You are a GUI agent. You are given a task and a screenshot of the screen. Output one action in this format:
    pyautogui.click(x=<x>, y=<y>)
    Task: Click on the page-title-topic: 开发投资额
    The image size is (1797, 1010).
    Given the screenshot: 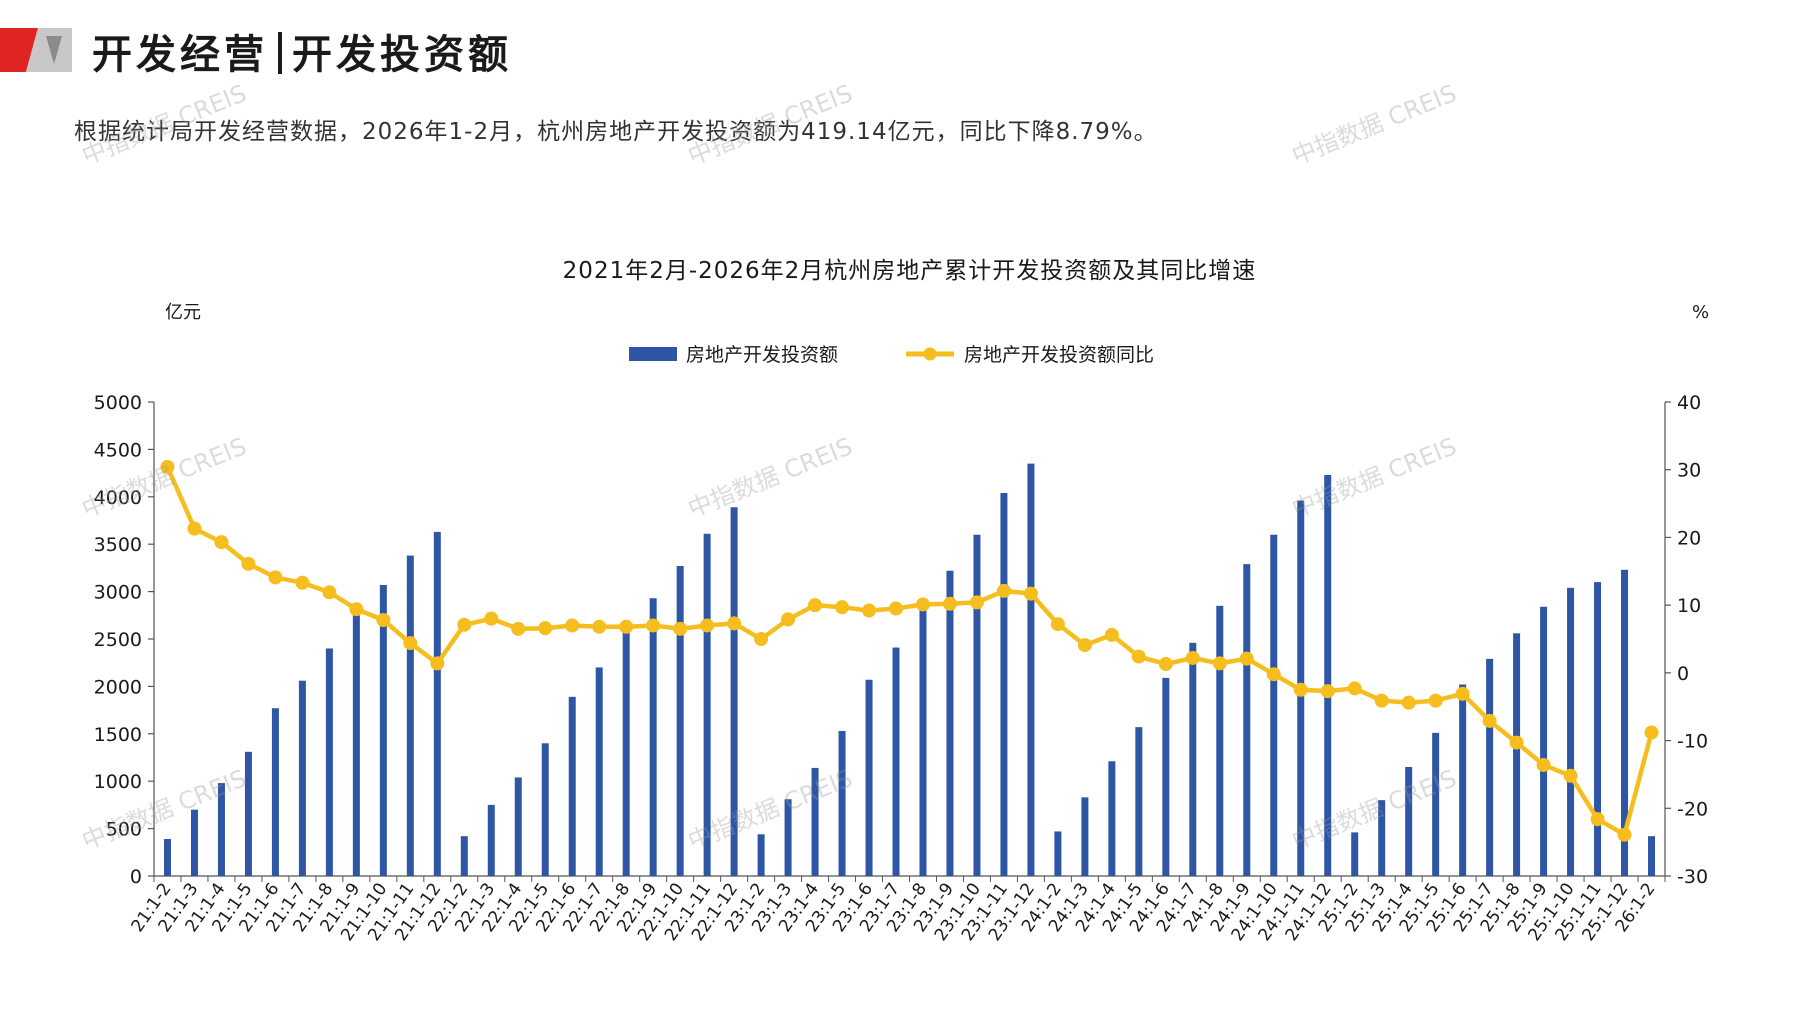 What is the action you would take?
    pyautogui.click(x=402, y=55)
    